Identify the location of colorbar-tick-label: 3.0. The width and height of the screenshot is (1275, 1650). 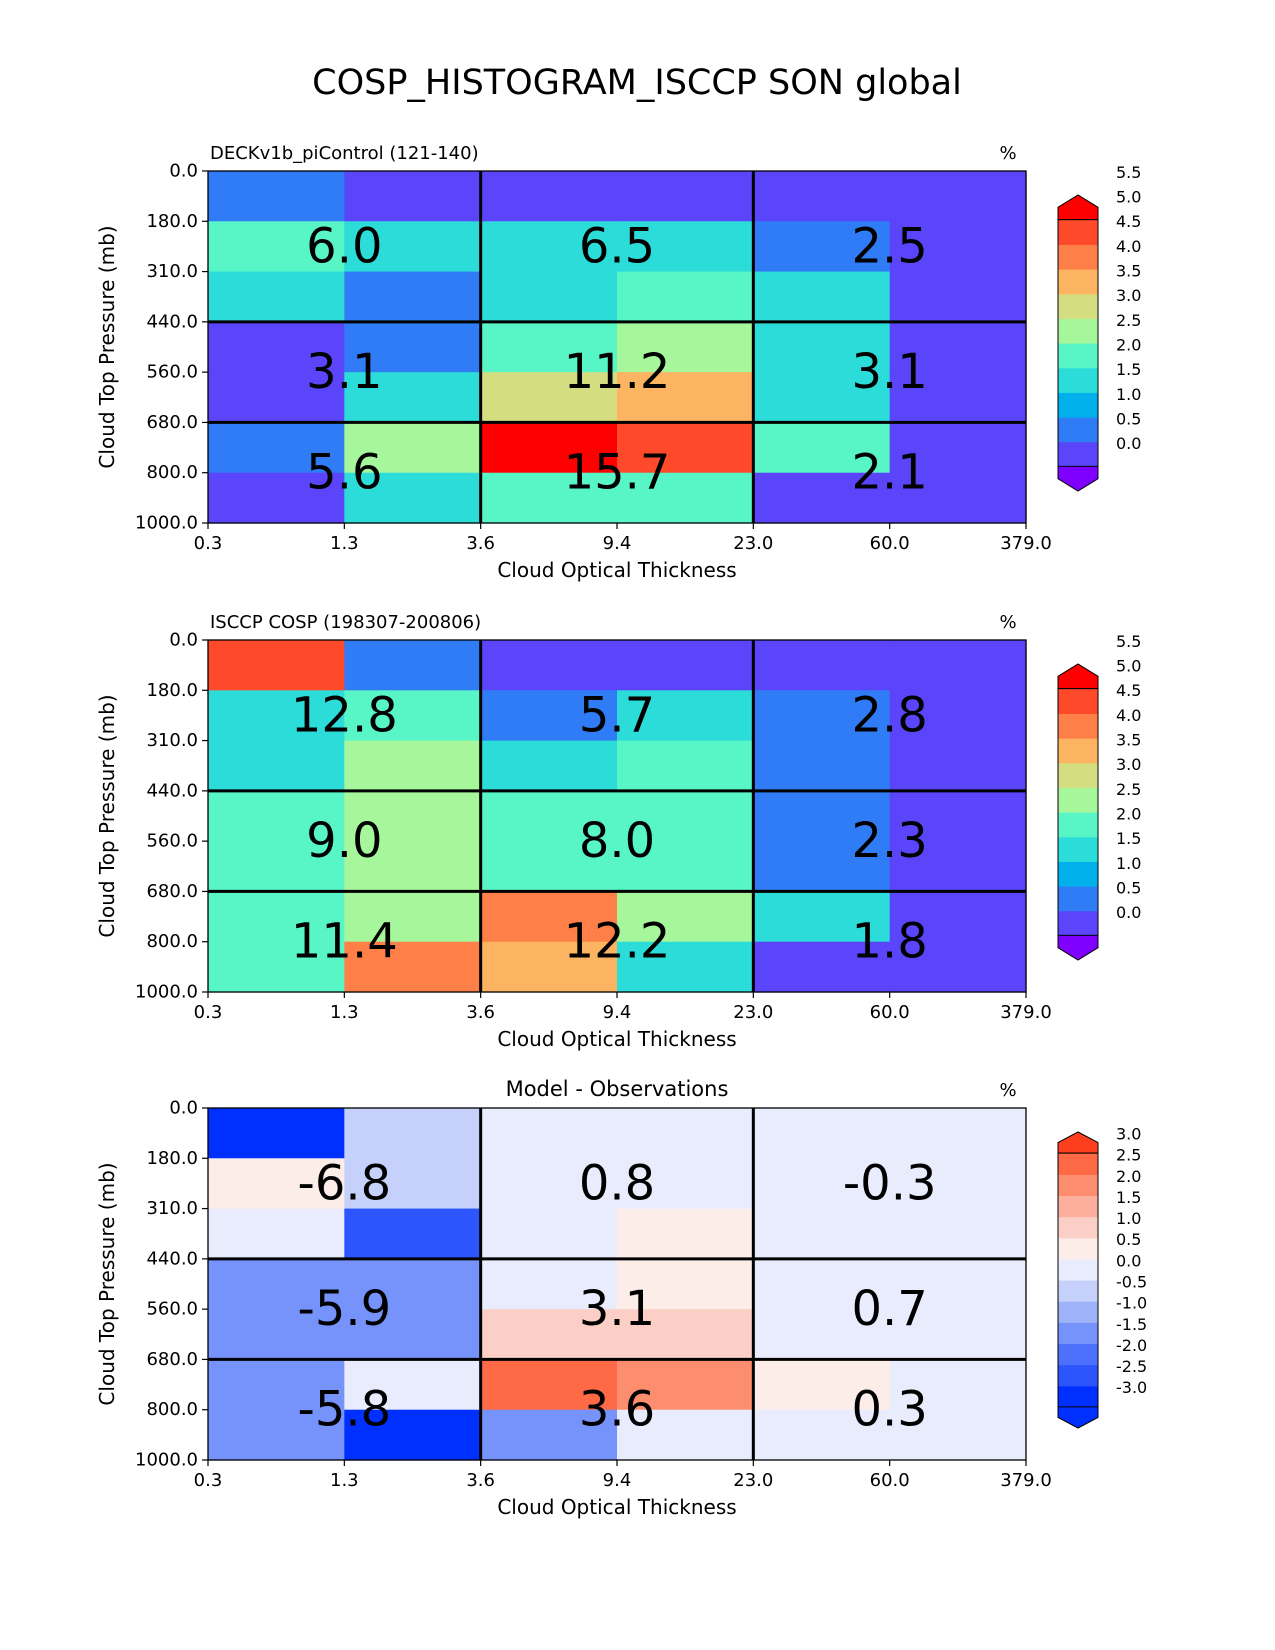
(1128, 295).